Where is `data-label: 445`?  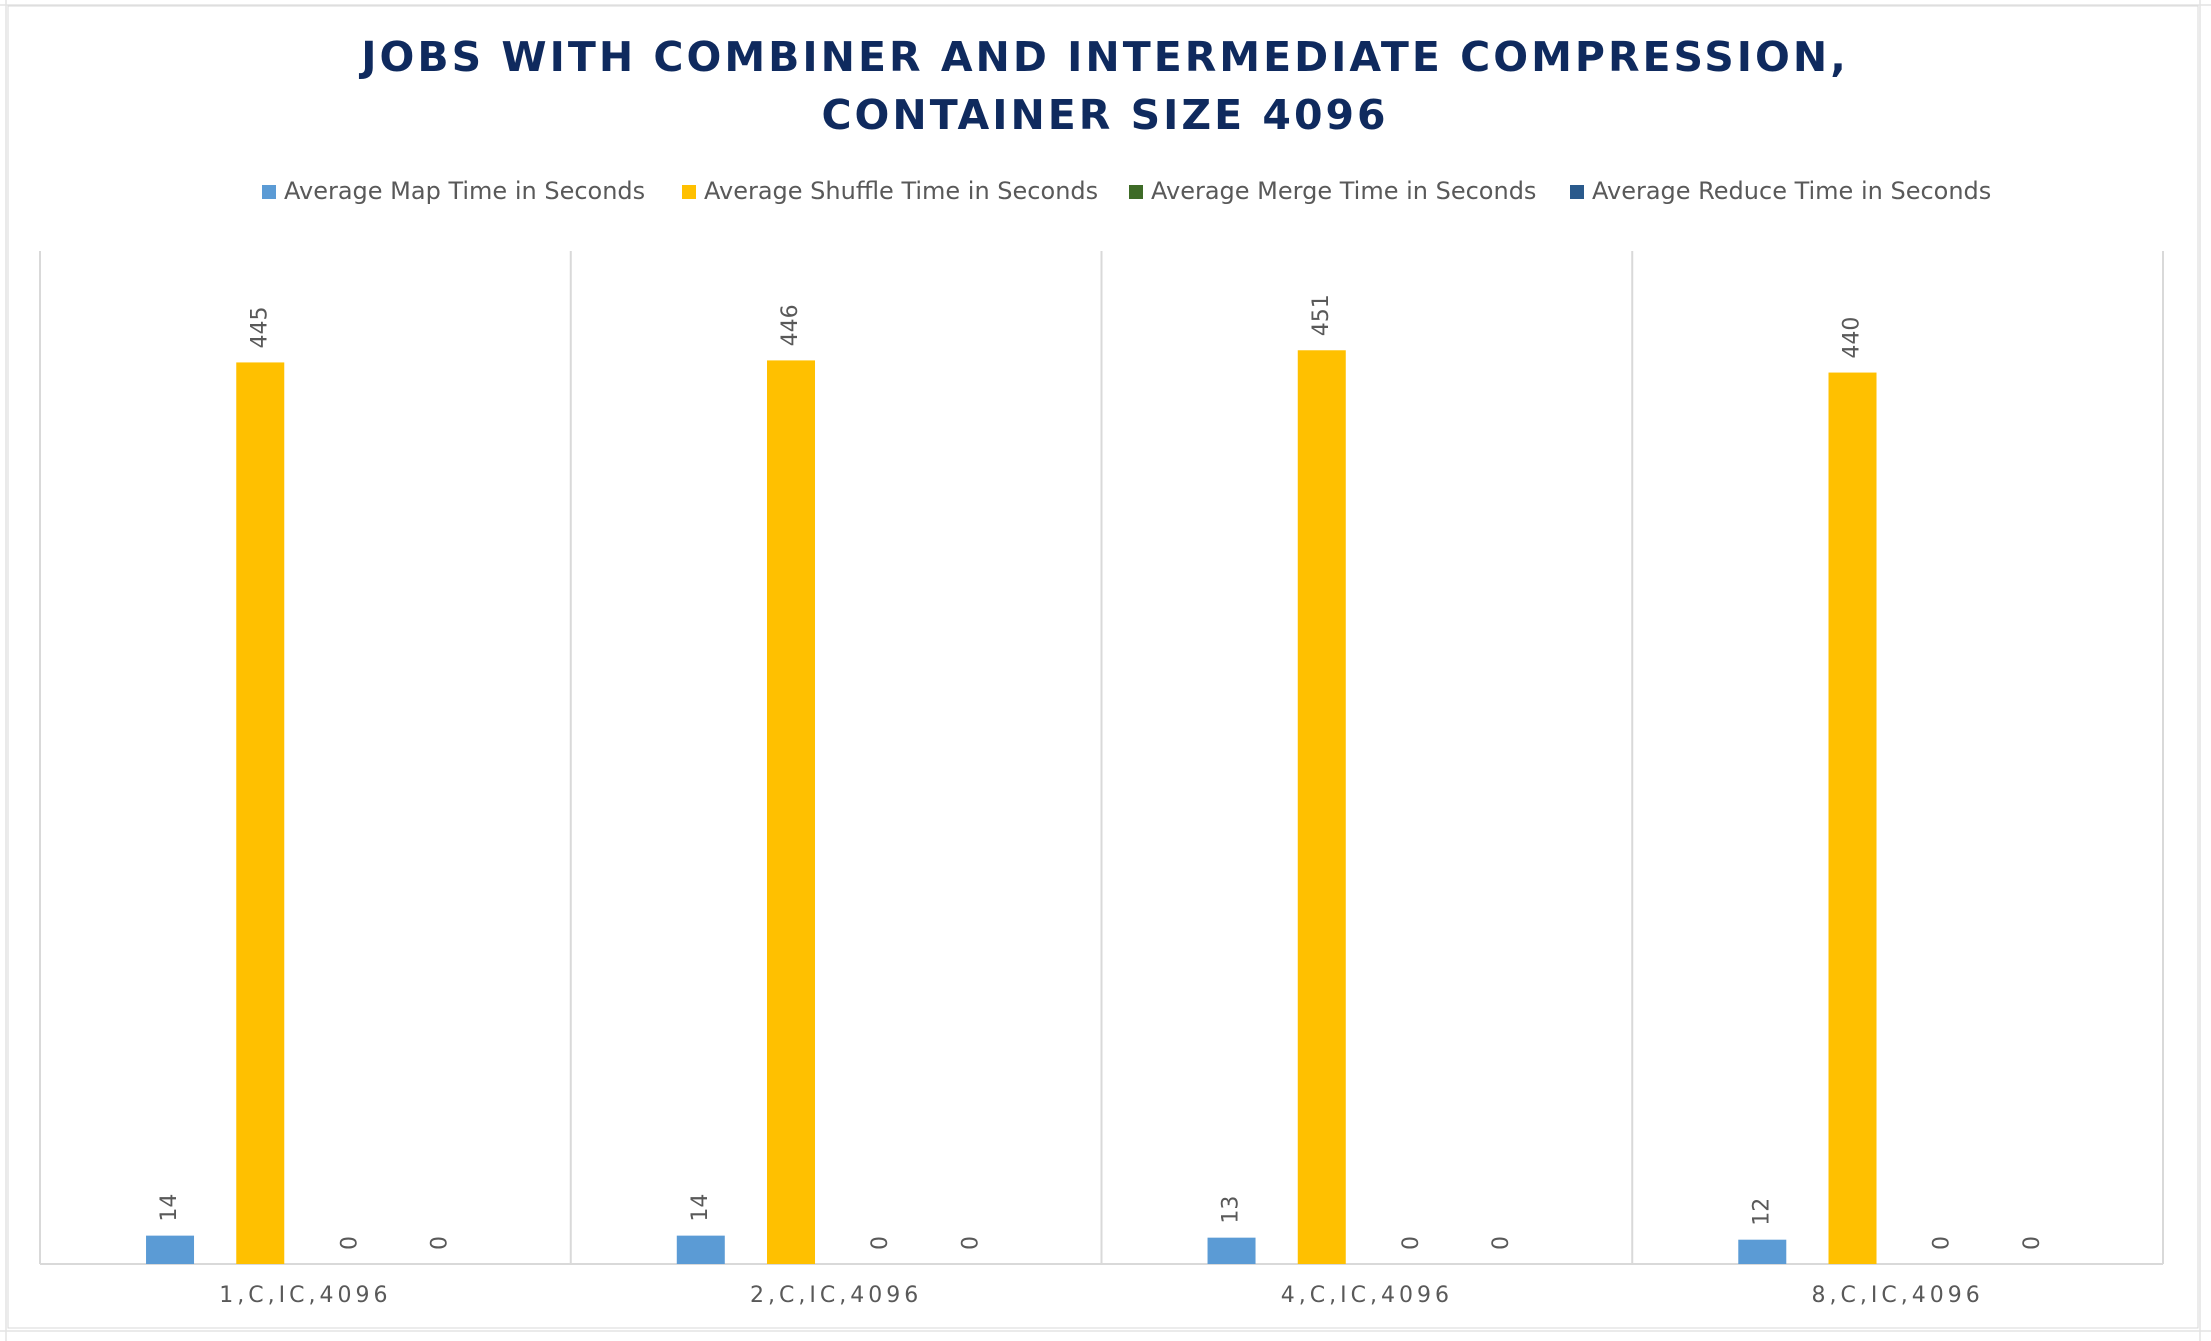 data-label: 445 is located at coordinates (259, 327).